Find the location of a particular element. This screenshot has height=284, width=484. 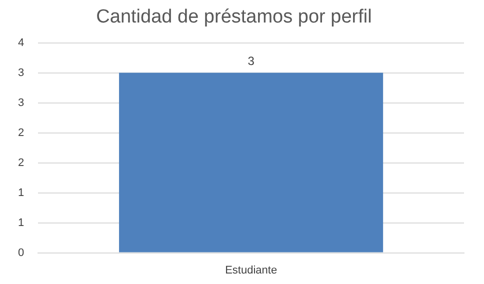

y-tick-label: 4 is located at coordinates (21, 42).